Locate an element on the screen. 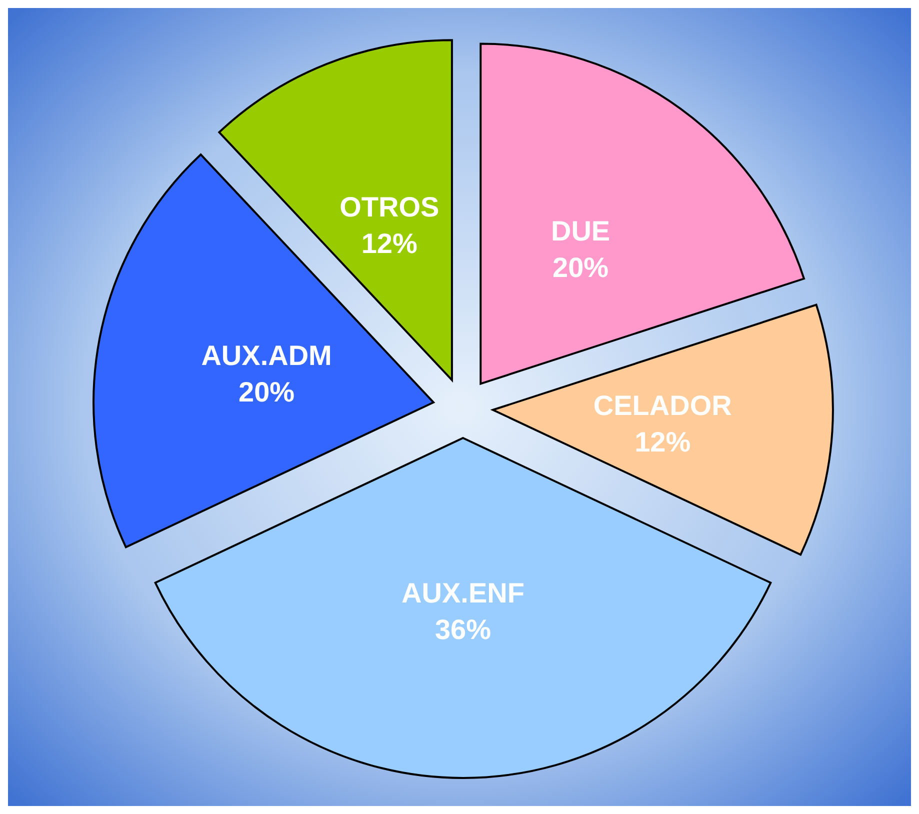 This screenshot has height=814, width=919. slice-label: DUE is located at coordinates (580, 231).